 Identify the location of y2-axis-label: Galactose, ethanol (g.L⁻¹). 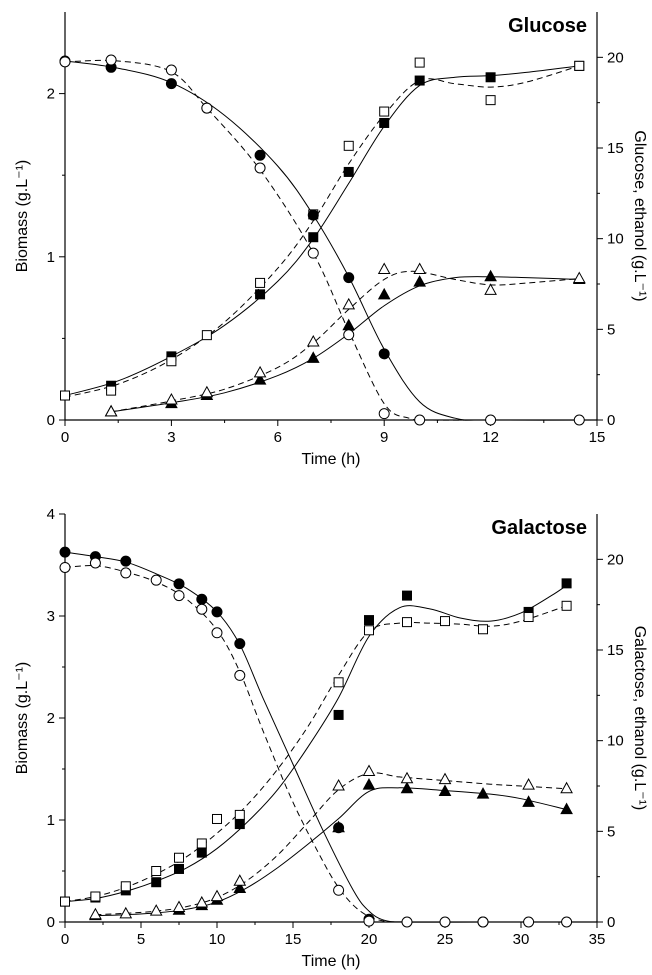
(639, 718).